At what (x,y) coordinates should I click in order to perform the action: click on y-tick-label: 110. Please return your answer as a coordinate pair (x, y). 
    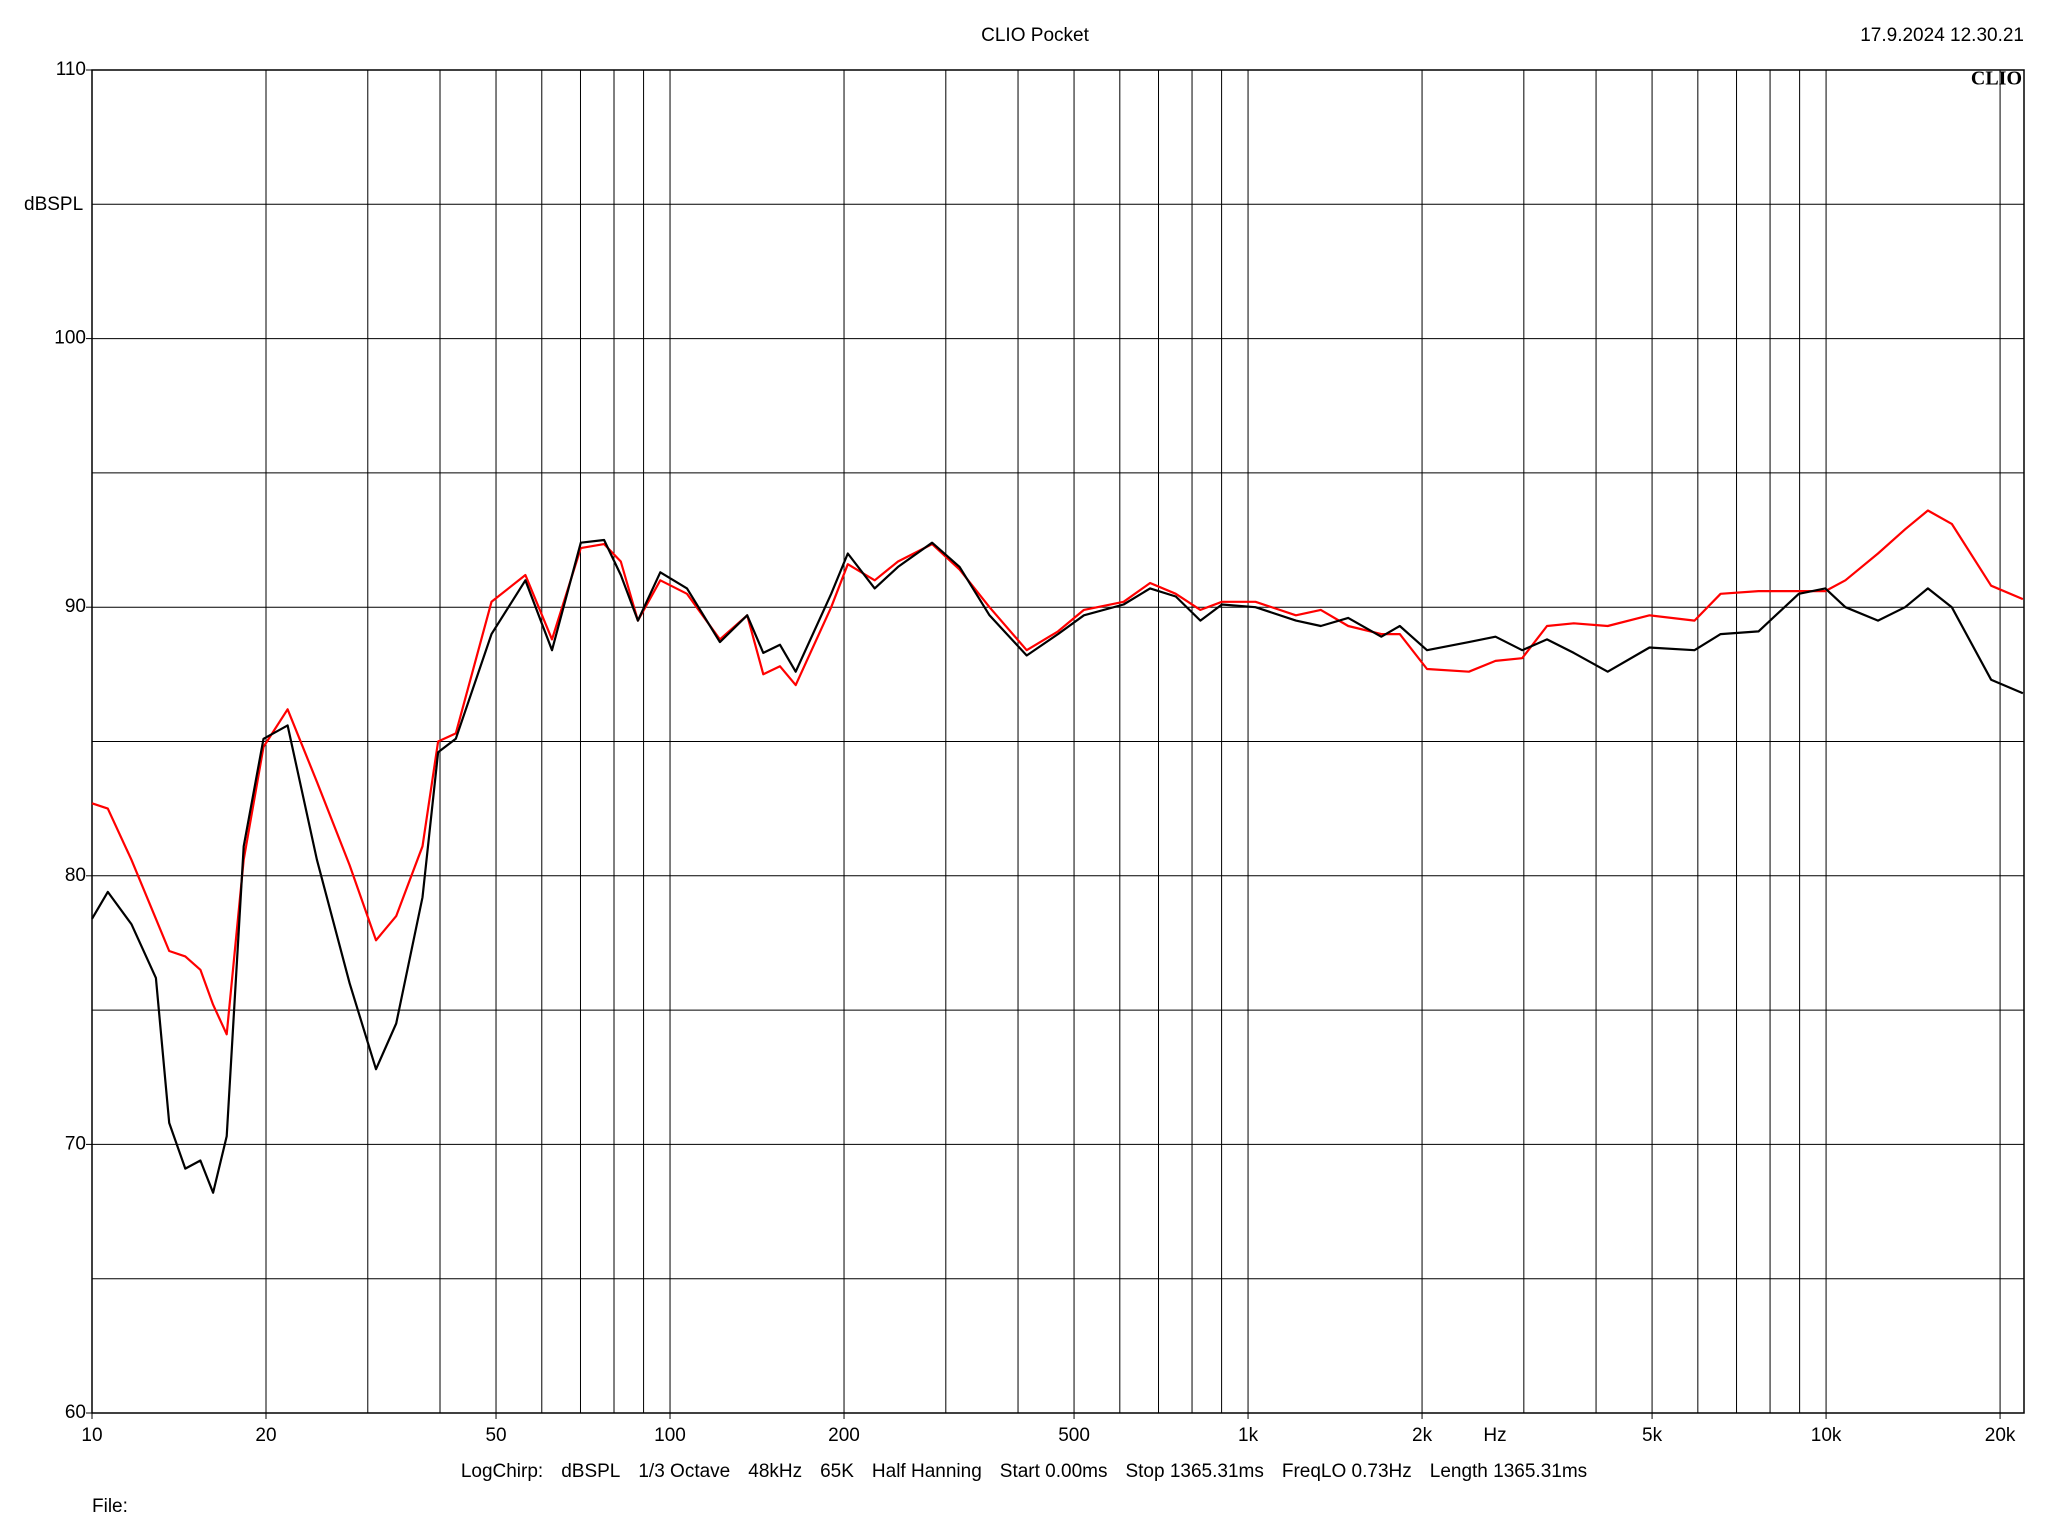
    Looking at the image, I should click on (71, 69).